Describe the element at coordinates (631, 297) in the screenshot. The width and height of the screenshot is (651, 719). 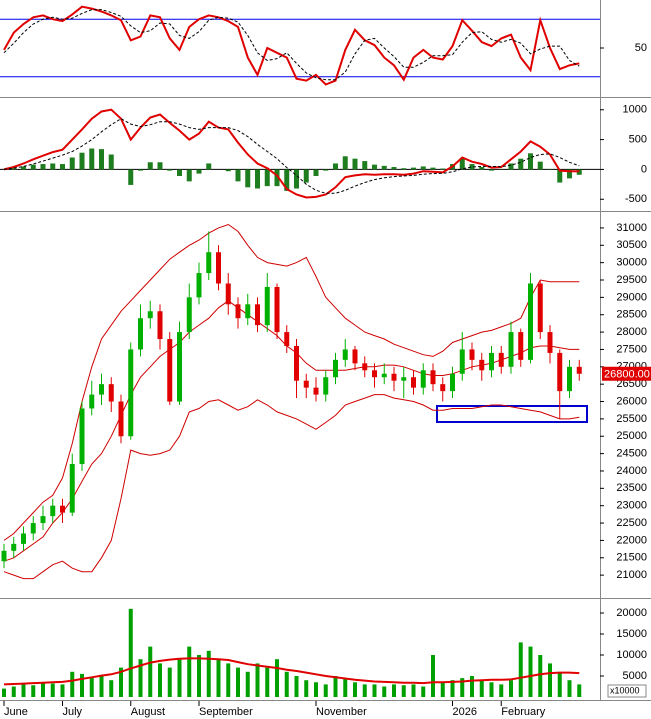
I see `y-tick-label: 29000` at that location.